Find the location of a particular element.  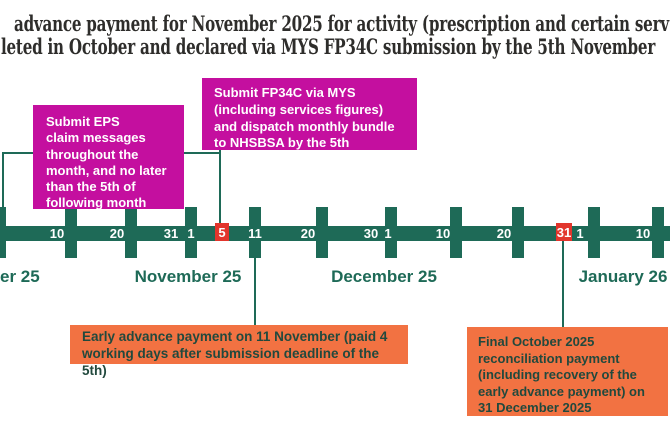

connector-early-payment-drop is located at coordinates (255, 291).